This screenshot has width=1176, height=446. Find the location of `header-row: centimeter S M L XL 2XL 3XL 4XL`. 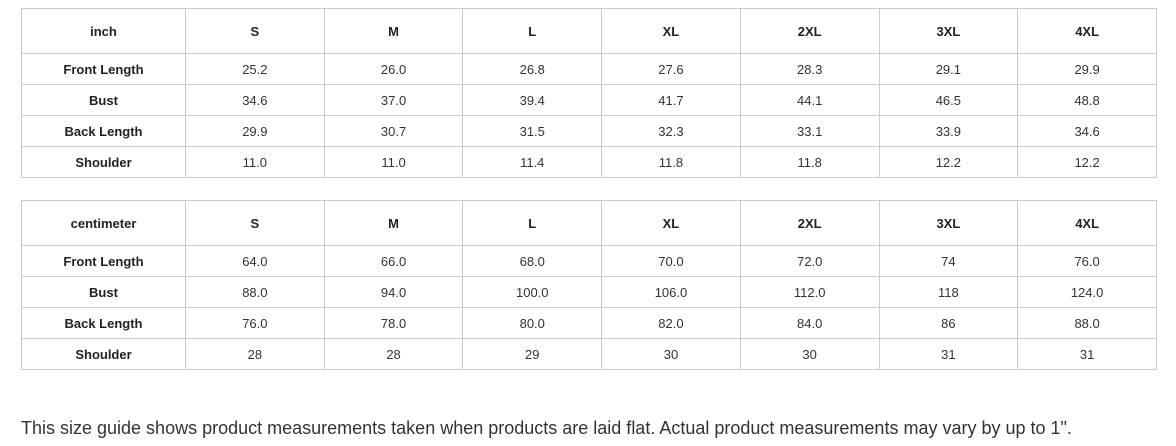

header-row: centimeter S M L XL 2XL 3XL 4XL is located at coordinates (589, 223).